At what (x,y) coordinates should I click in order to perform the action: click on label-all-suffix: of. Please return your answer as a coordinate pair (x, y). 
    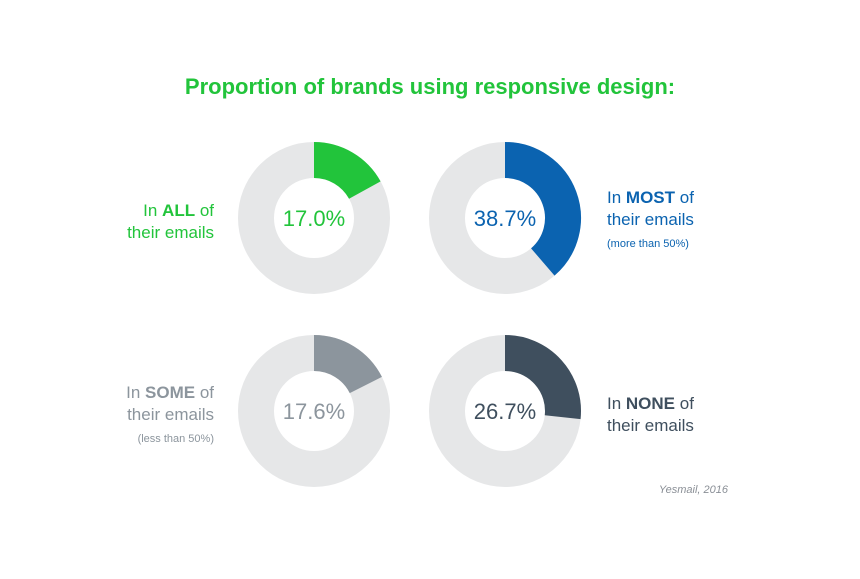
    Looking at the image, I should click on (204, 210).